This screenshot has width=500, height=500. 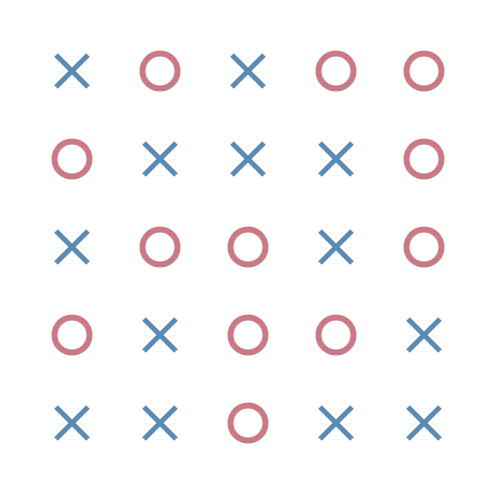 I want to click on board-cell-r4-c1, so click(x=72, y=335).